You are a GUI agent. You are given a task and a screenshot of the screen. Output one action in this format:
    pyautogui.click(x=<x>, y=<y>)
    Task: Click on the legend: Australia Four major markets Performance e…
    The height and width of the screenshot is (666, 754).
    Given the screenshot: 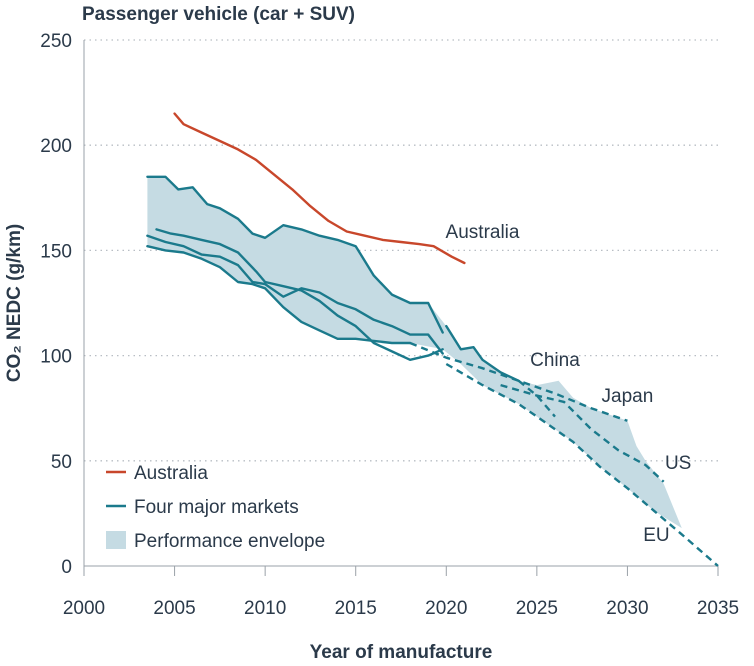 What is the action you would take?
    pyautogui.click(x=215, y=507)
    